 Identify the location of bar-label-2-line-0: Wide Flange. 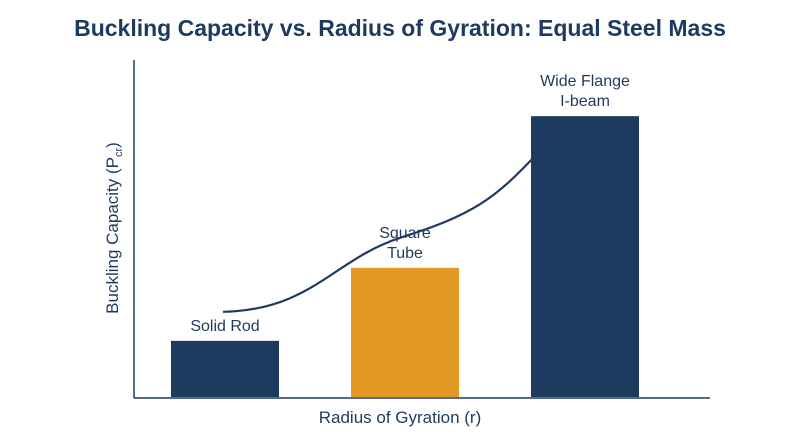
(585, 81).